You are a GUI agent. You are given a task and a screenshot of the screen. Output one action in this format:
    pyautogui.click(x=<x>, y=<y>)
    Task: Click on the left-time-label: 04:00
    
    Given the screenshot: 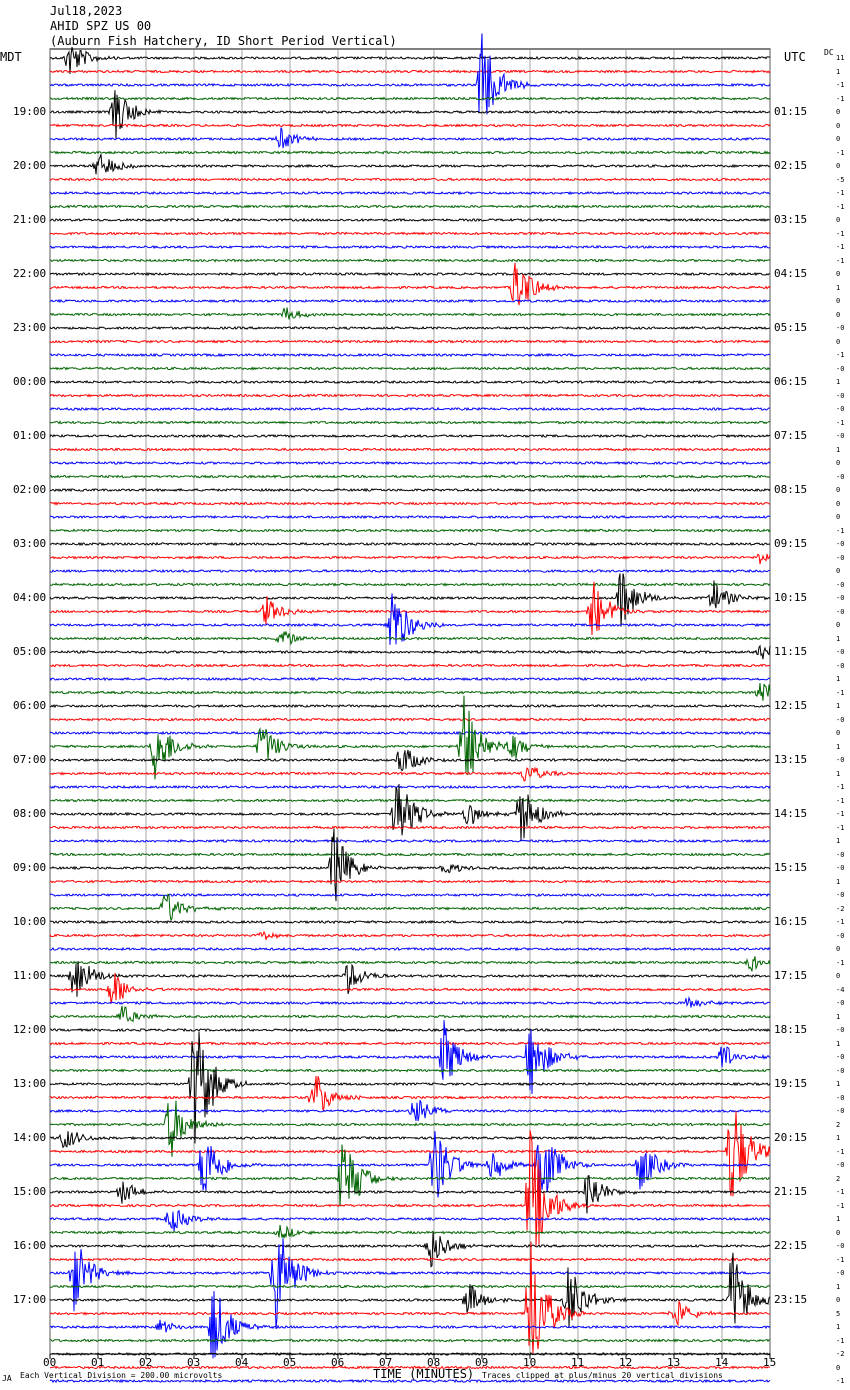 What is the action you would take?
    pyautogui.click(x=30, y=597)
    